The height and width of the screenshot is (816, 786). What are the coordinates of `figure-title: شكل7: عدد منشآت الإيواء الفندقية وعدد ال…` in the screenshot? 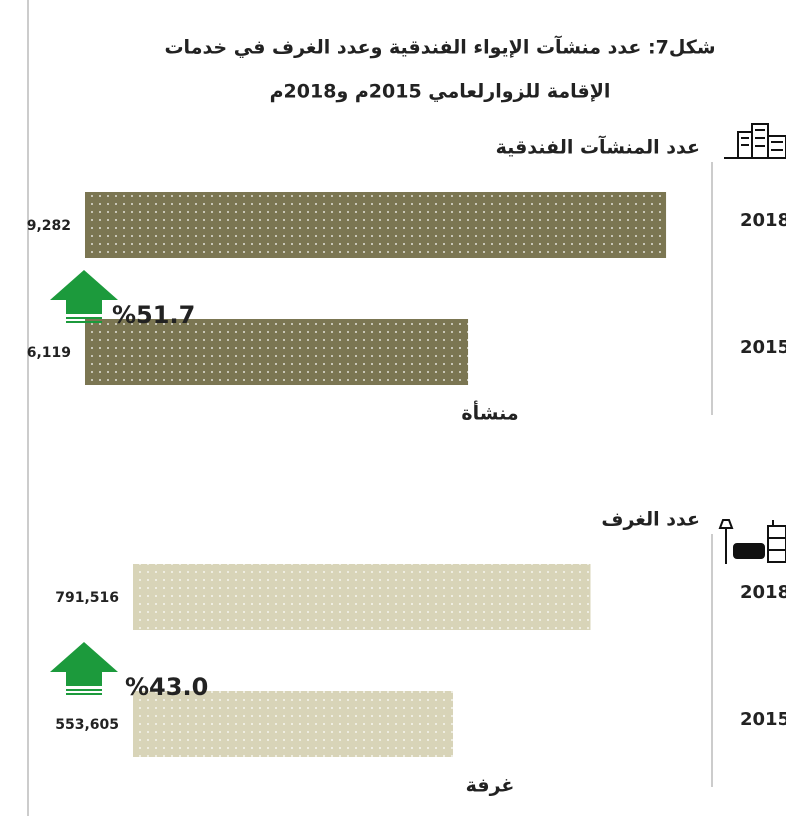 It's located at (439, 47).